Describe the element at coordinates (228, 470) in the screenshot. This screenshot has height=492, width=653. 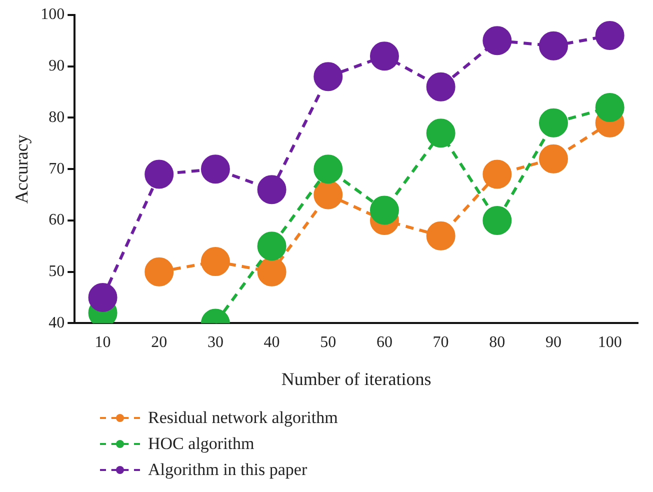
I see `legend-label: Algorithm in this paper` at that location.